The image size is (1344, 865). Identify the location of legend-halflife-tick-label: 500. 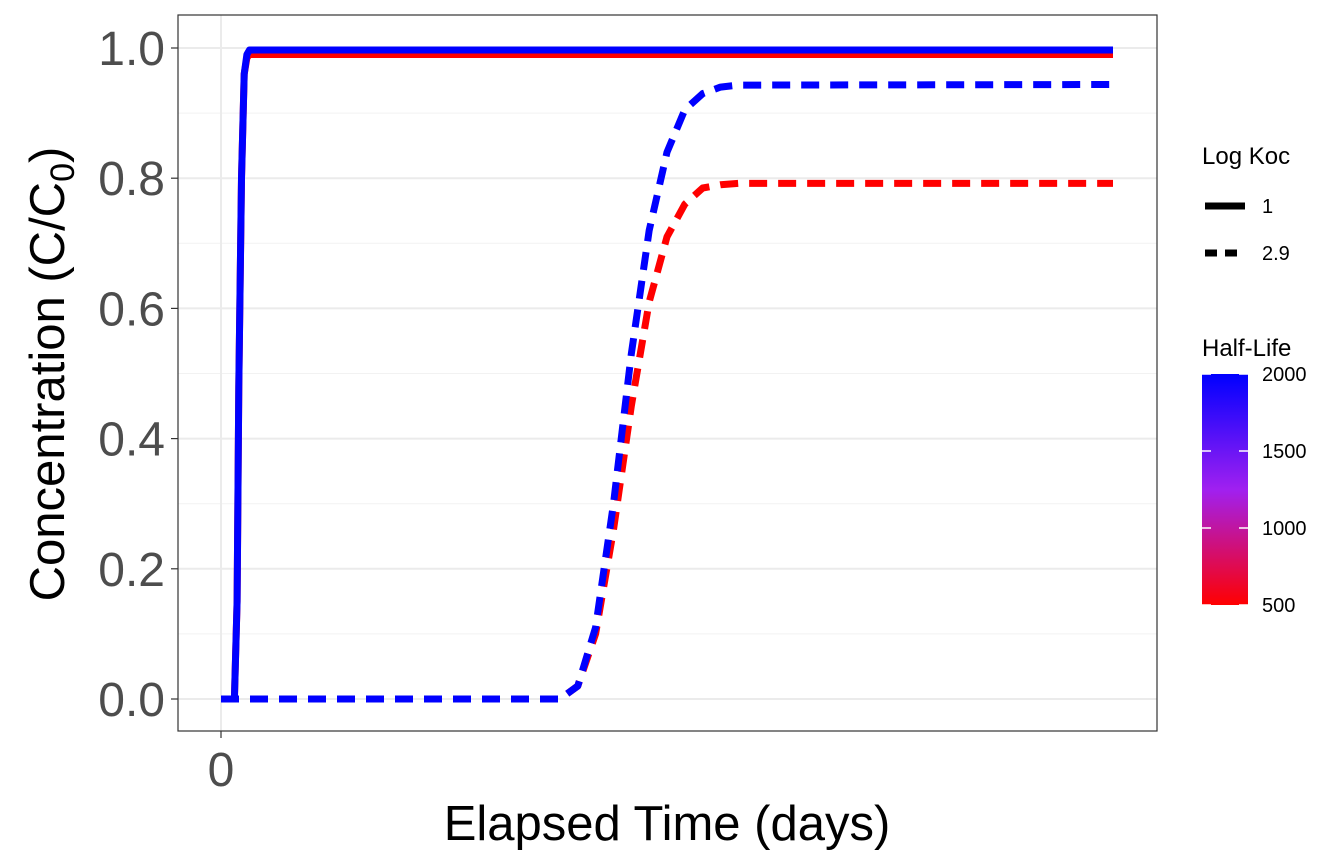
(1278, 606).